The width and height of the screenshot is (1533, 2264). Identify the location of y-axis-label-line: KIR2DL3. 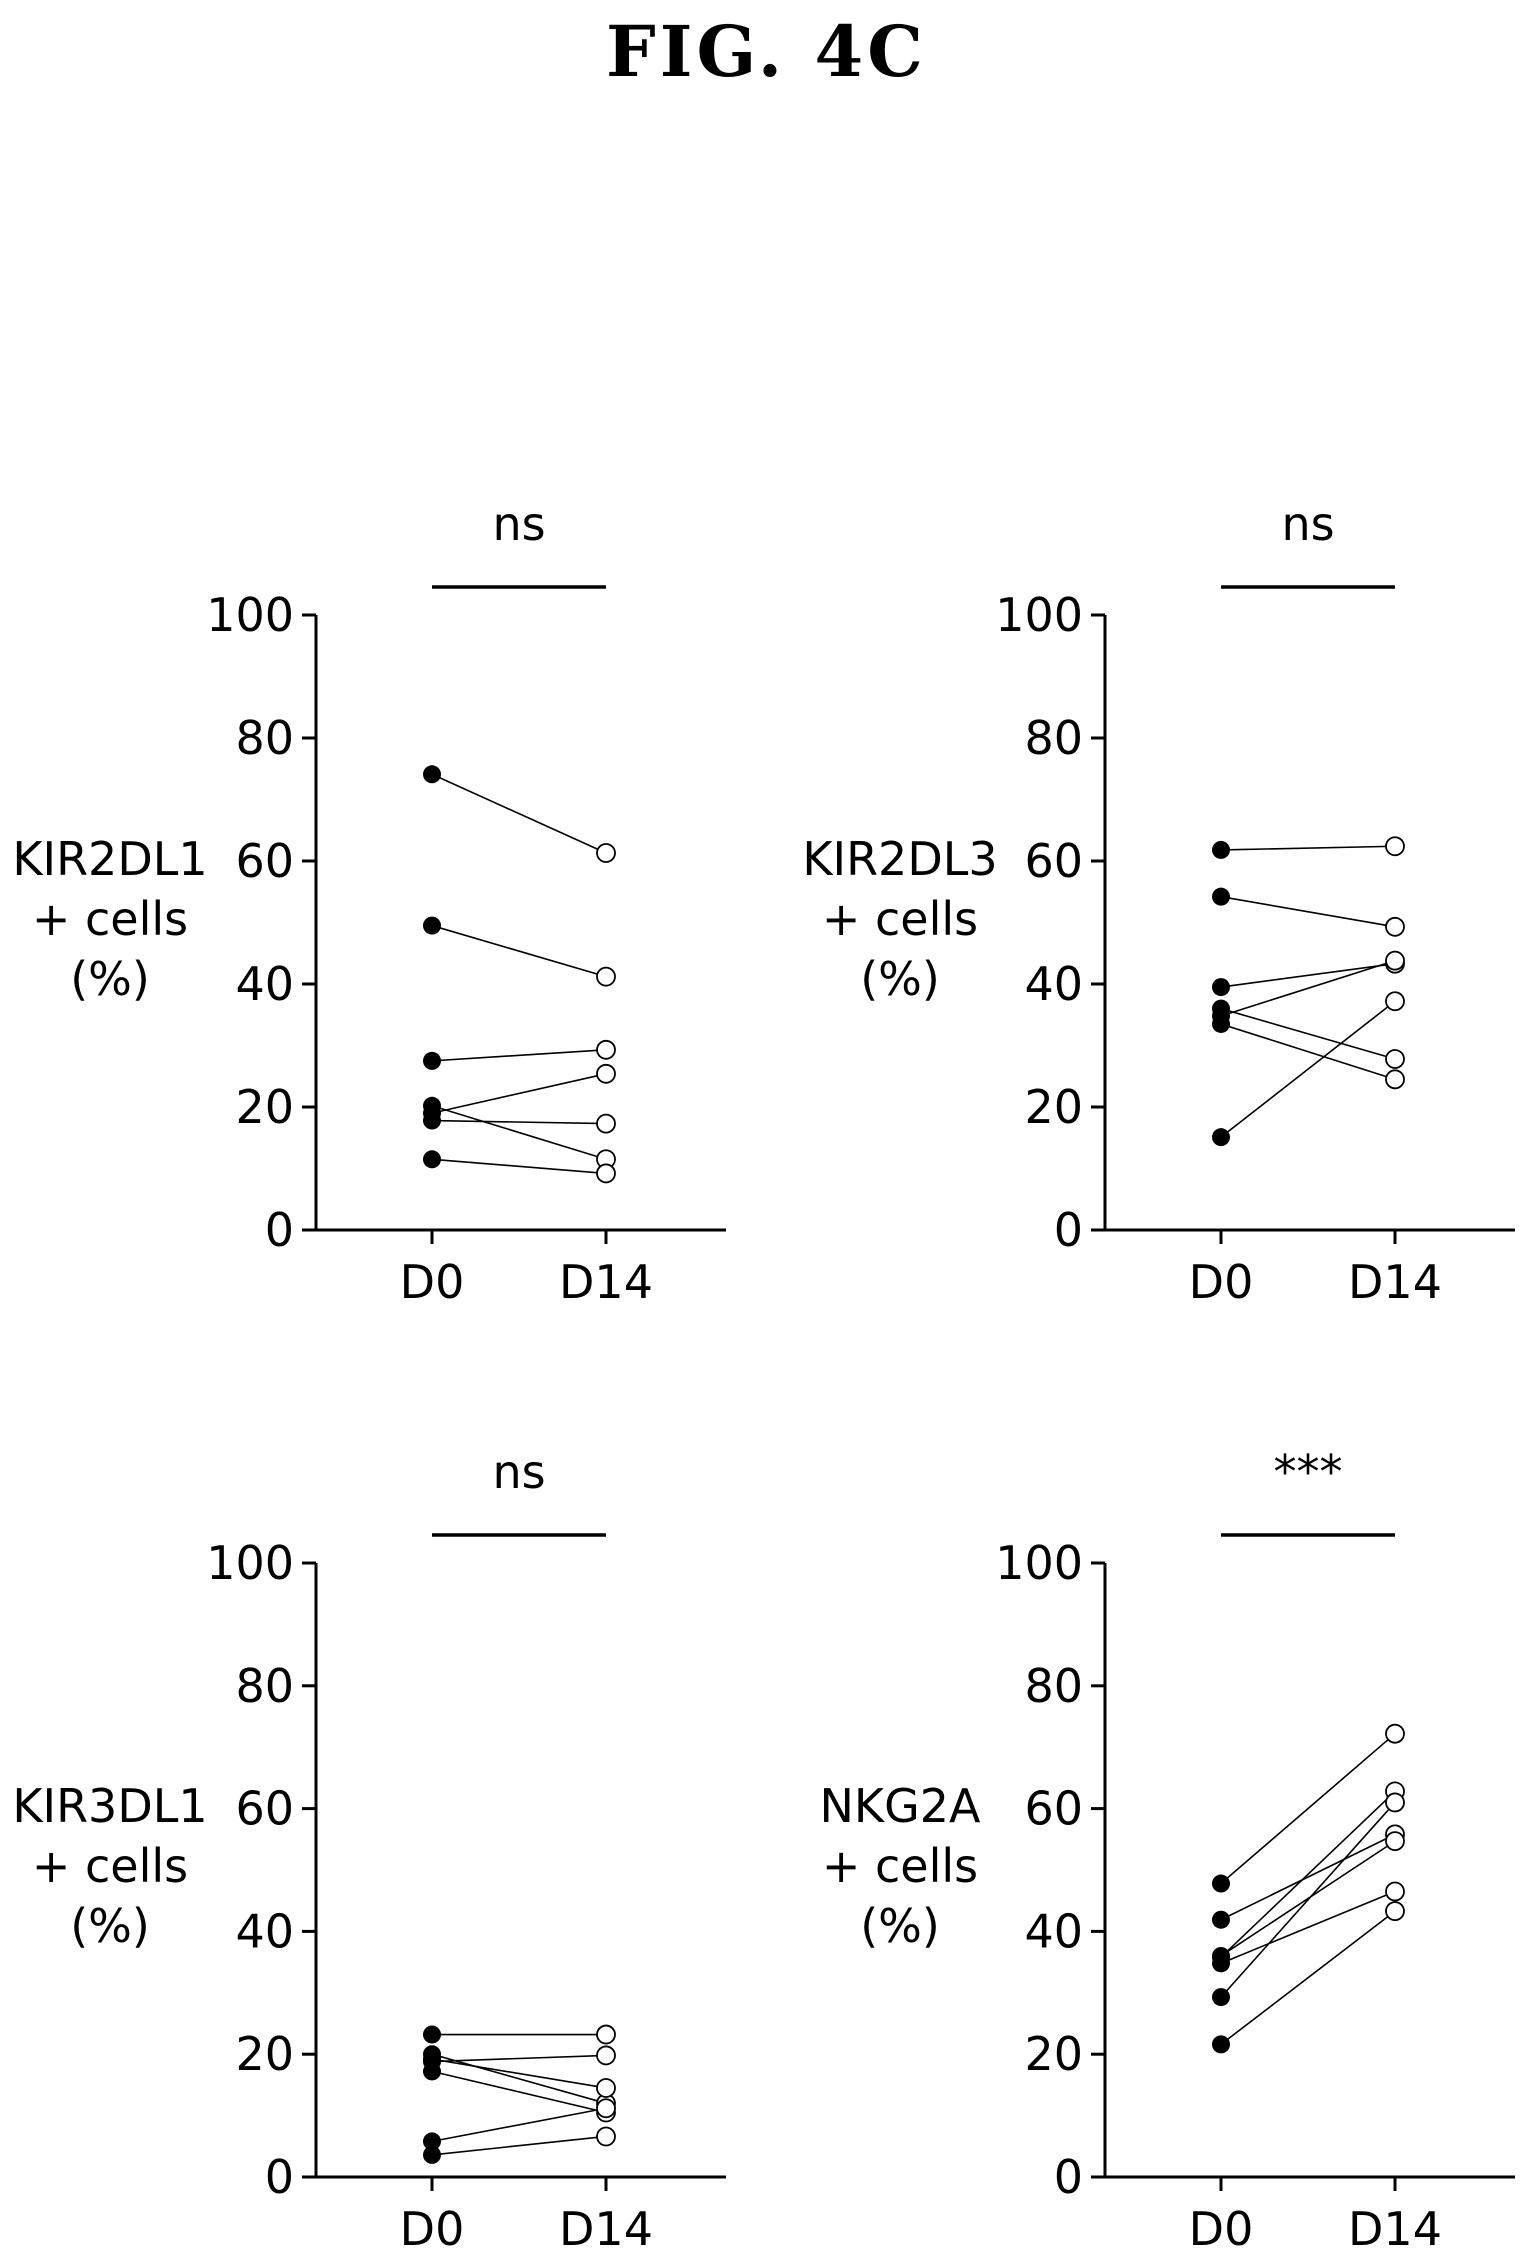
(899, 859).